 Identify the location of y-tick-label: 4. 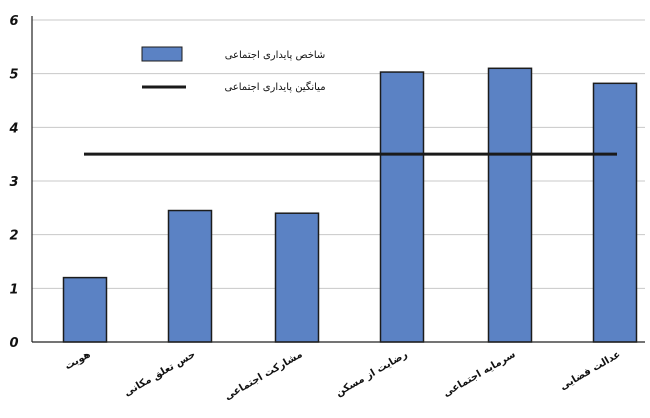
(13, 128).